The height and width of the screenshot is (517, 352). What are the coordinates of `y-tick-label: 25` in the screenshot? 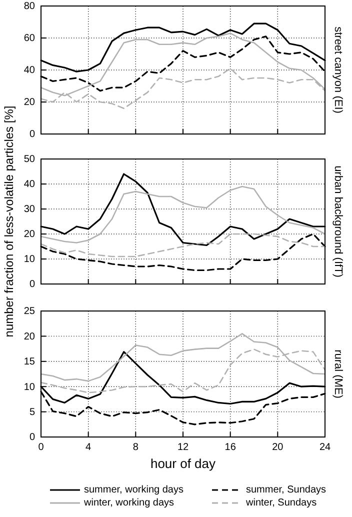 It's located at (30, 312).